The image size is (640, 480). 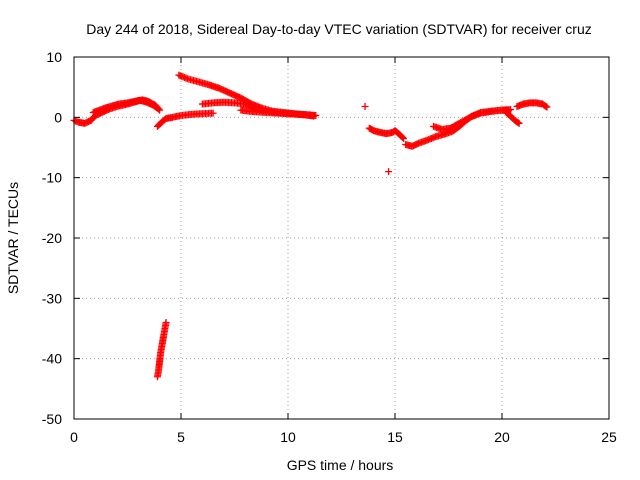 I want to click on y-tick-label: -10, so click(x=52, y=178).